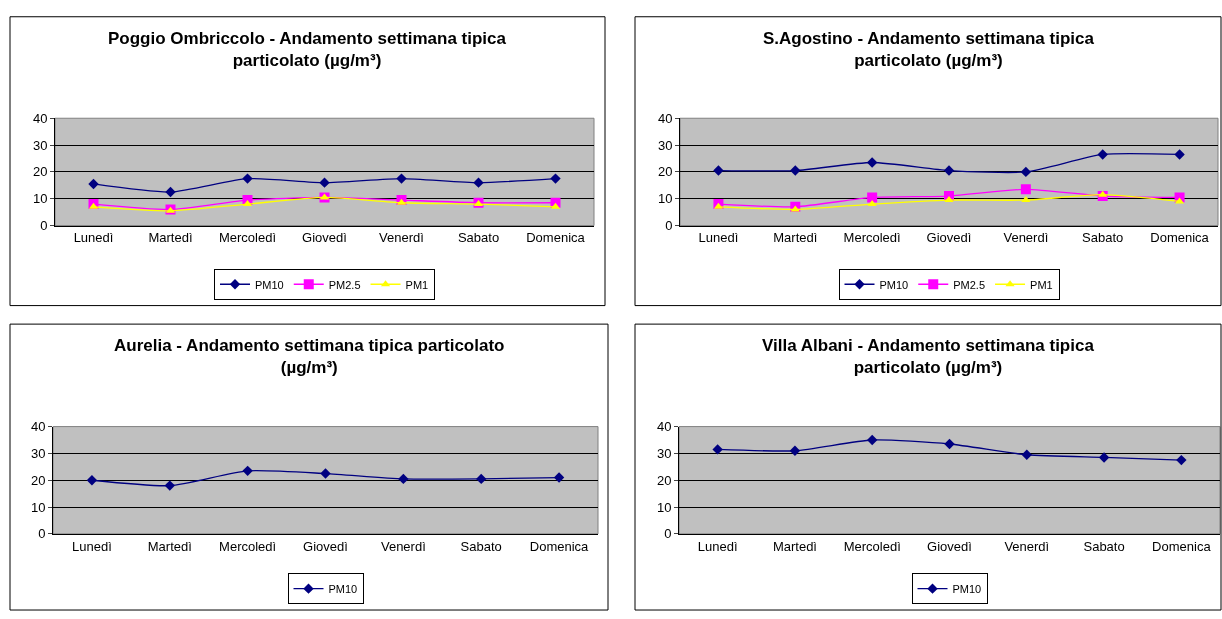 Image resolution: width=1222 pixels, height=619 pixels. What do you see at coordinates (929, 50) in the screenshot?
I see `chart-title: S.Agostino - Andamento settimana tipica particolato (µg/m³)` at bounding box center [929, 50].